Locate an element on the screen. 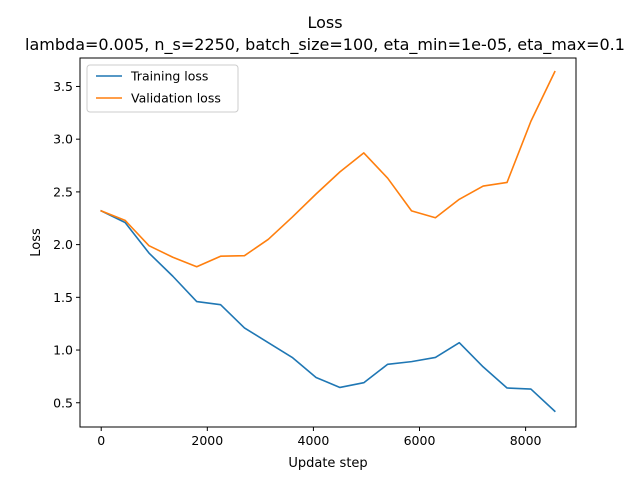 This screenshot has height=480, width=640. y-axis-ticks: 0.5 1.0 1.5 2.0 2.5 3.0 3.5 is located at coordinates (66, 244).